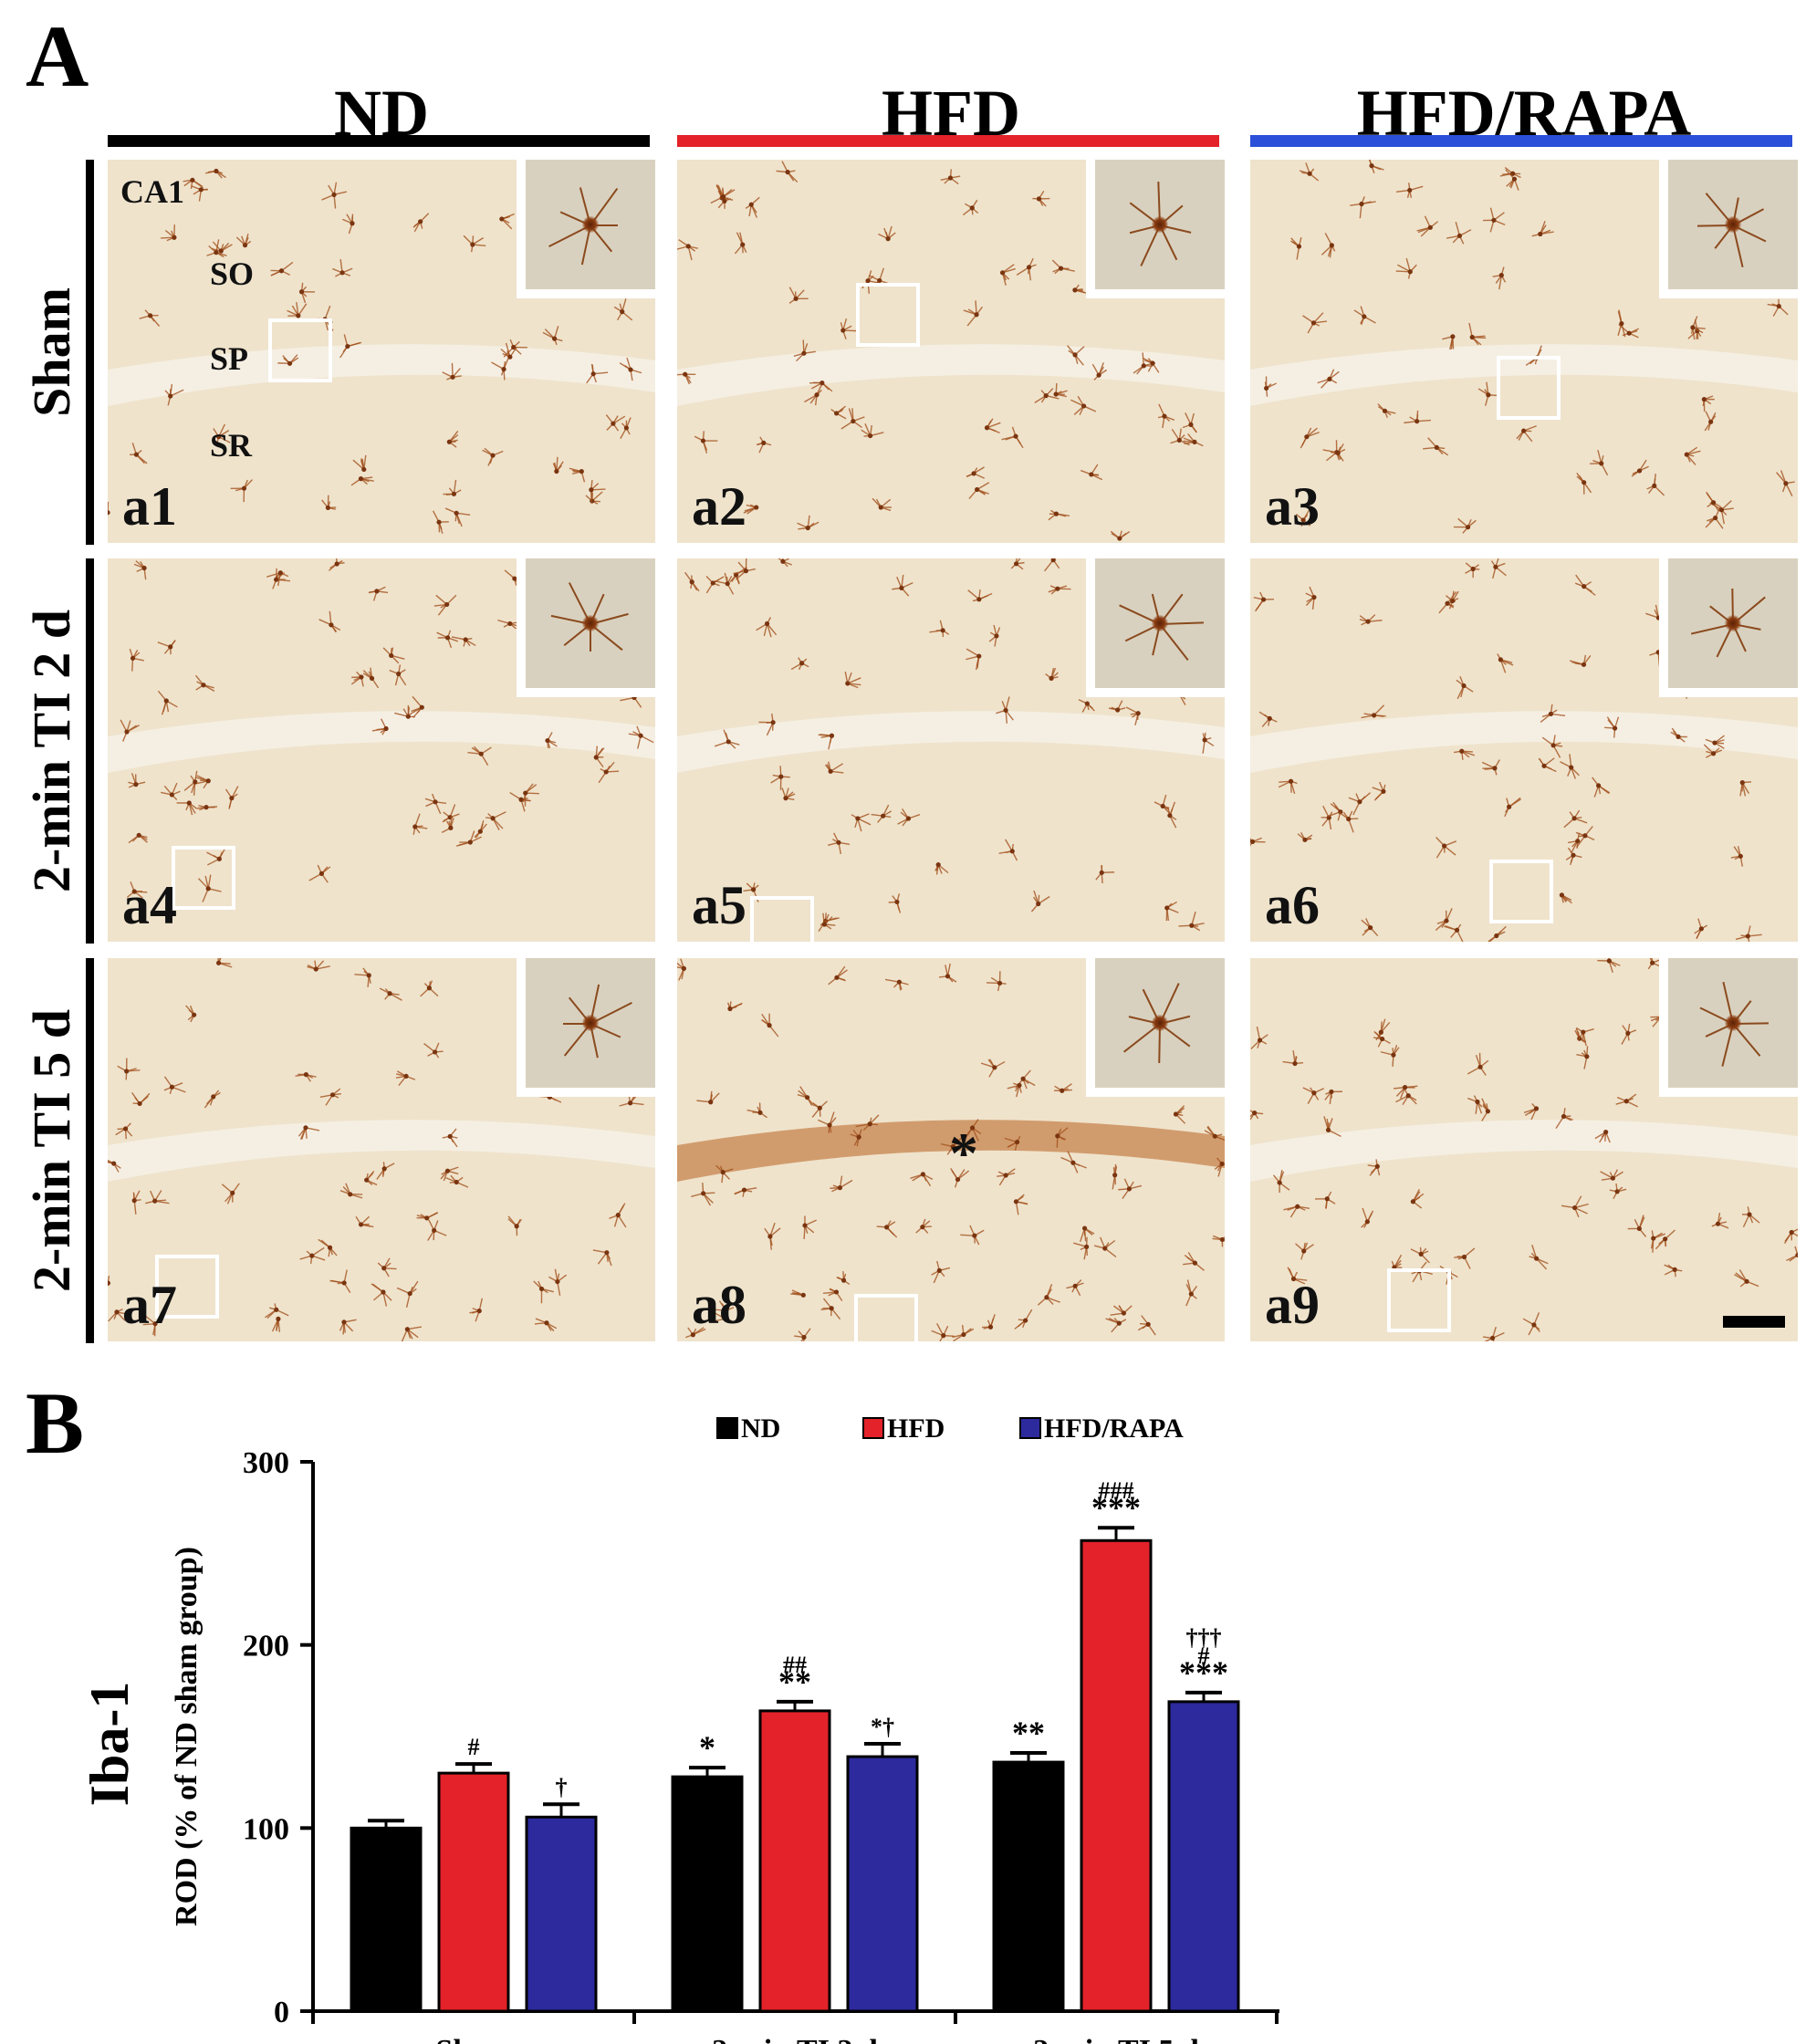  Describe the element at coordinates (1160, 1023) in the screenshot. I see `inset-cell-body` at that location.